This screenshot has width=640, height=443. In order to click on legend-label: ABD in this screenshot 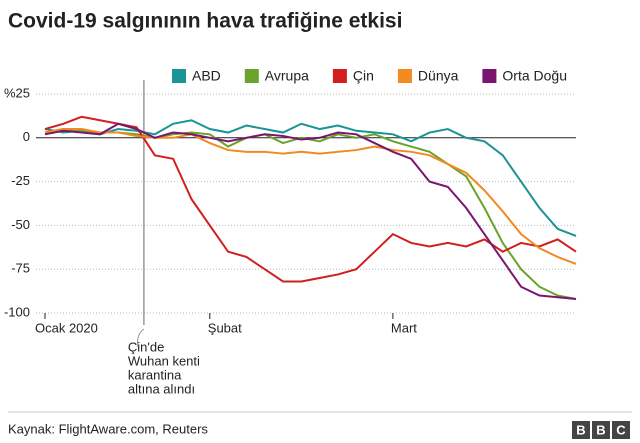, I will do `click(206, 76)`.